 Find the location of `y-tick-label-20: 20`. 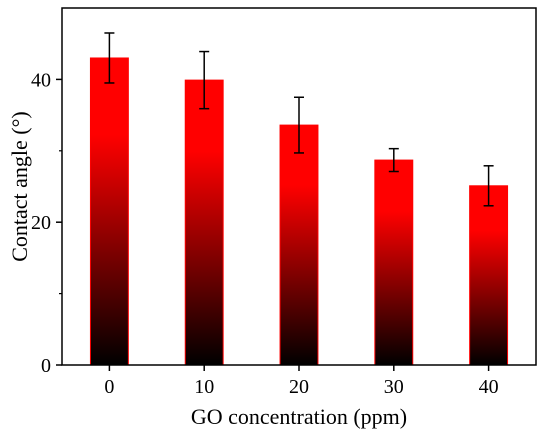

y-tick-label-20: 20 is located at coordinates (41, 223).